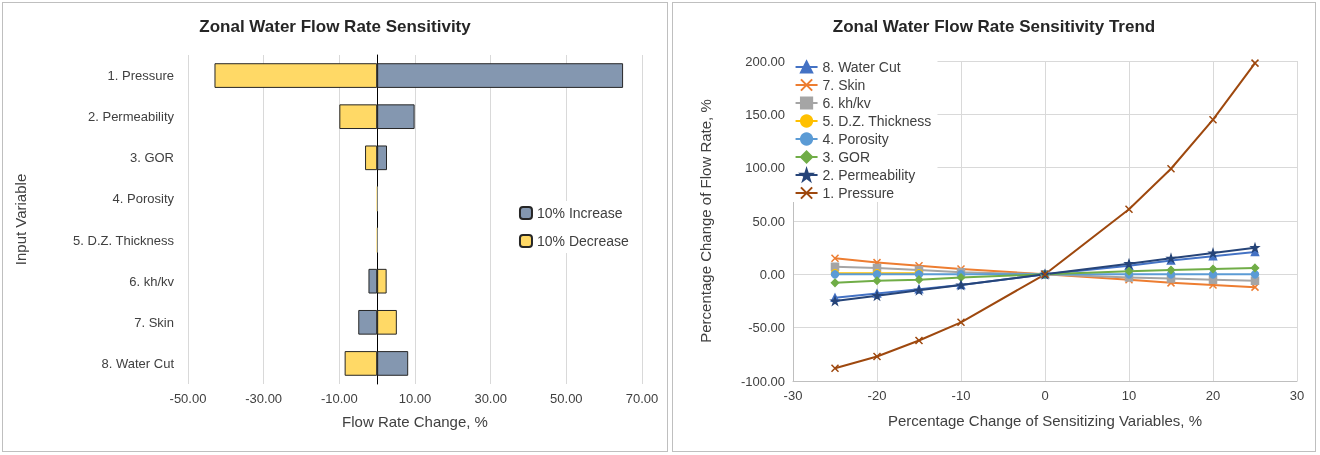  What do you see at coordinates (793, 395) in the screenshot?
I see `x-tick-label: -30` at bounding box center [793, 395].